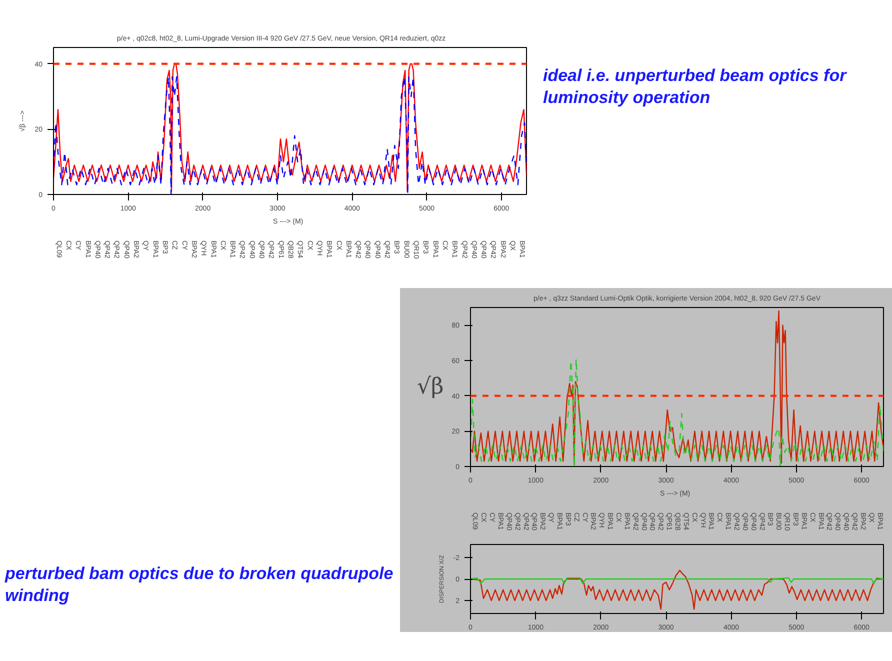  Describe the element at coordinates (199, 585) in the screenshot. I see `text: perturbed bam optics due to broken quadrupole winding` at that location.